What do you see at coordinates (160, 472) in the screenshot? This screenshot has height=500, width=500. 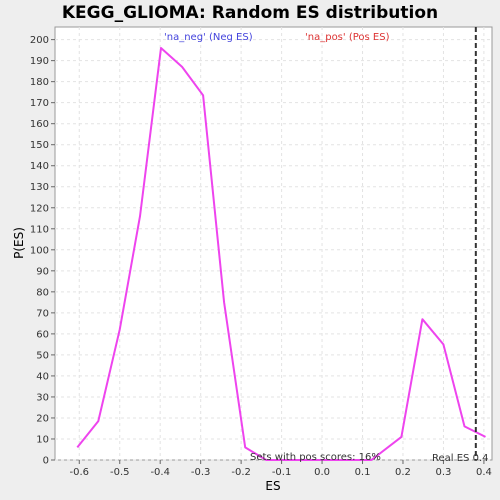 I see `x-tick-label: -0.4` at bounding box center [160, 472].